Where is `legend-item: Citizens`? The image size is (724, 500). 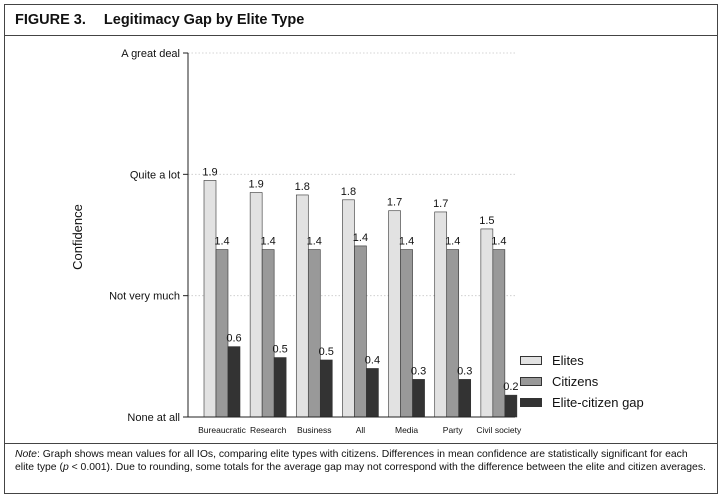 legend-item: Citizens is located at coordinates (582, 381).